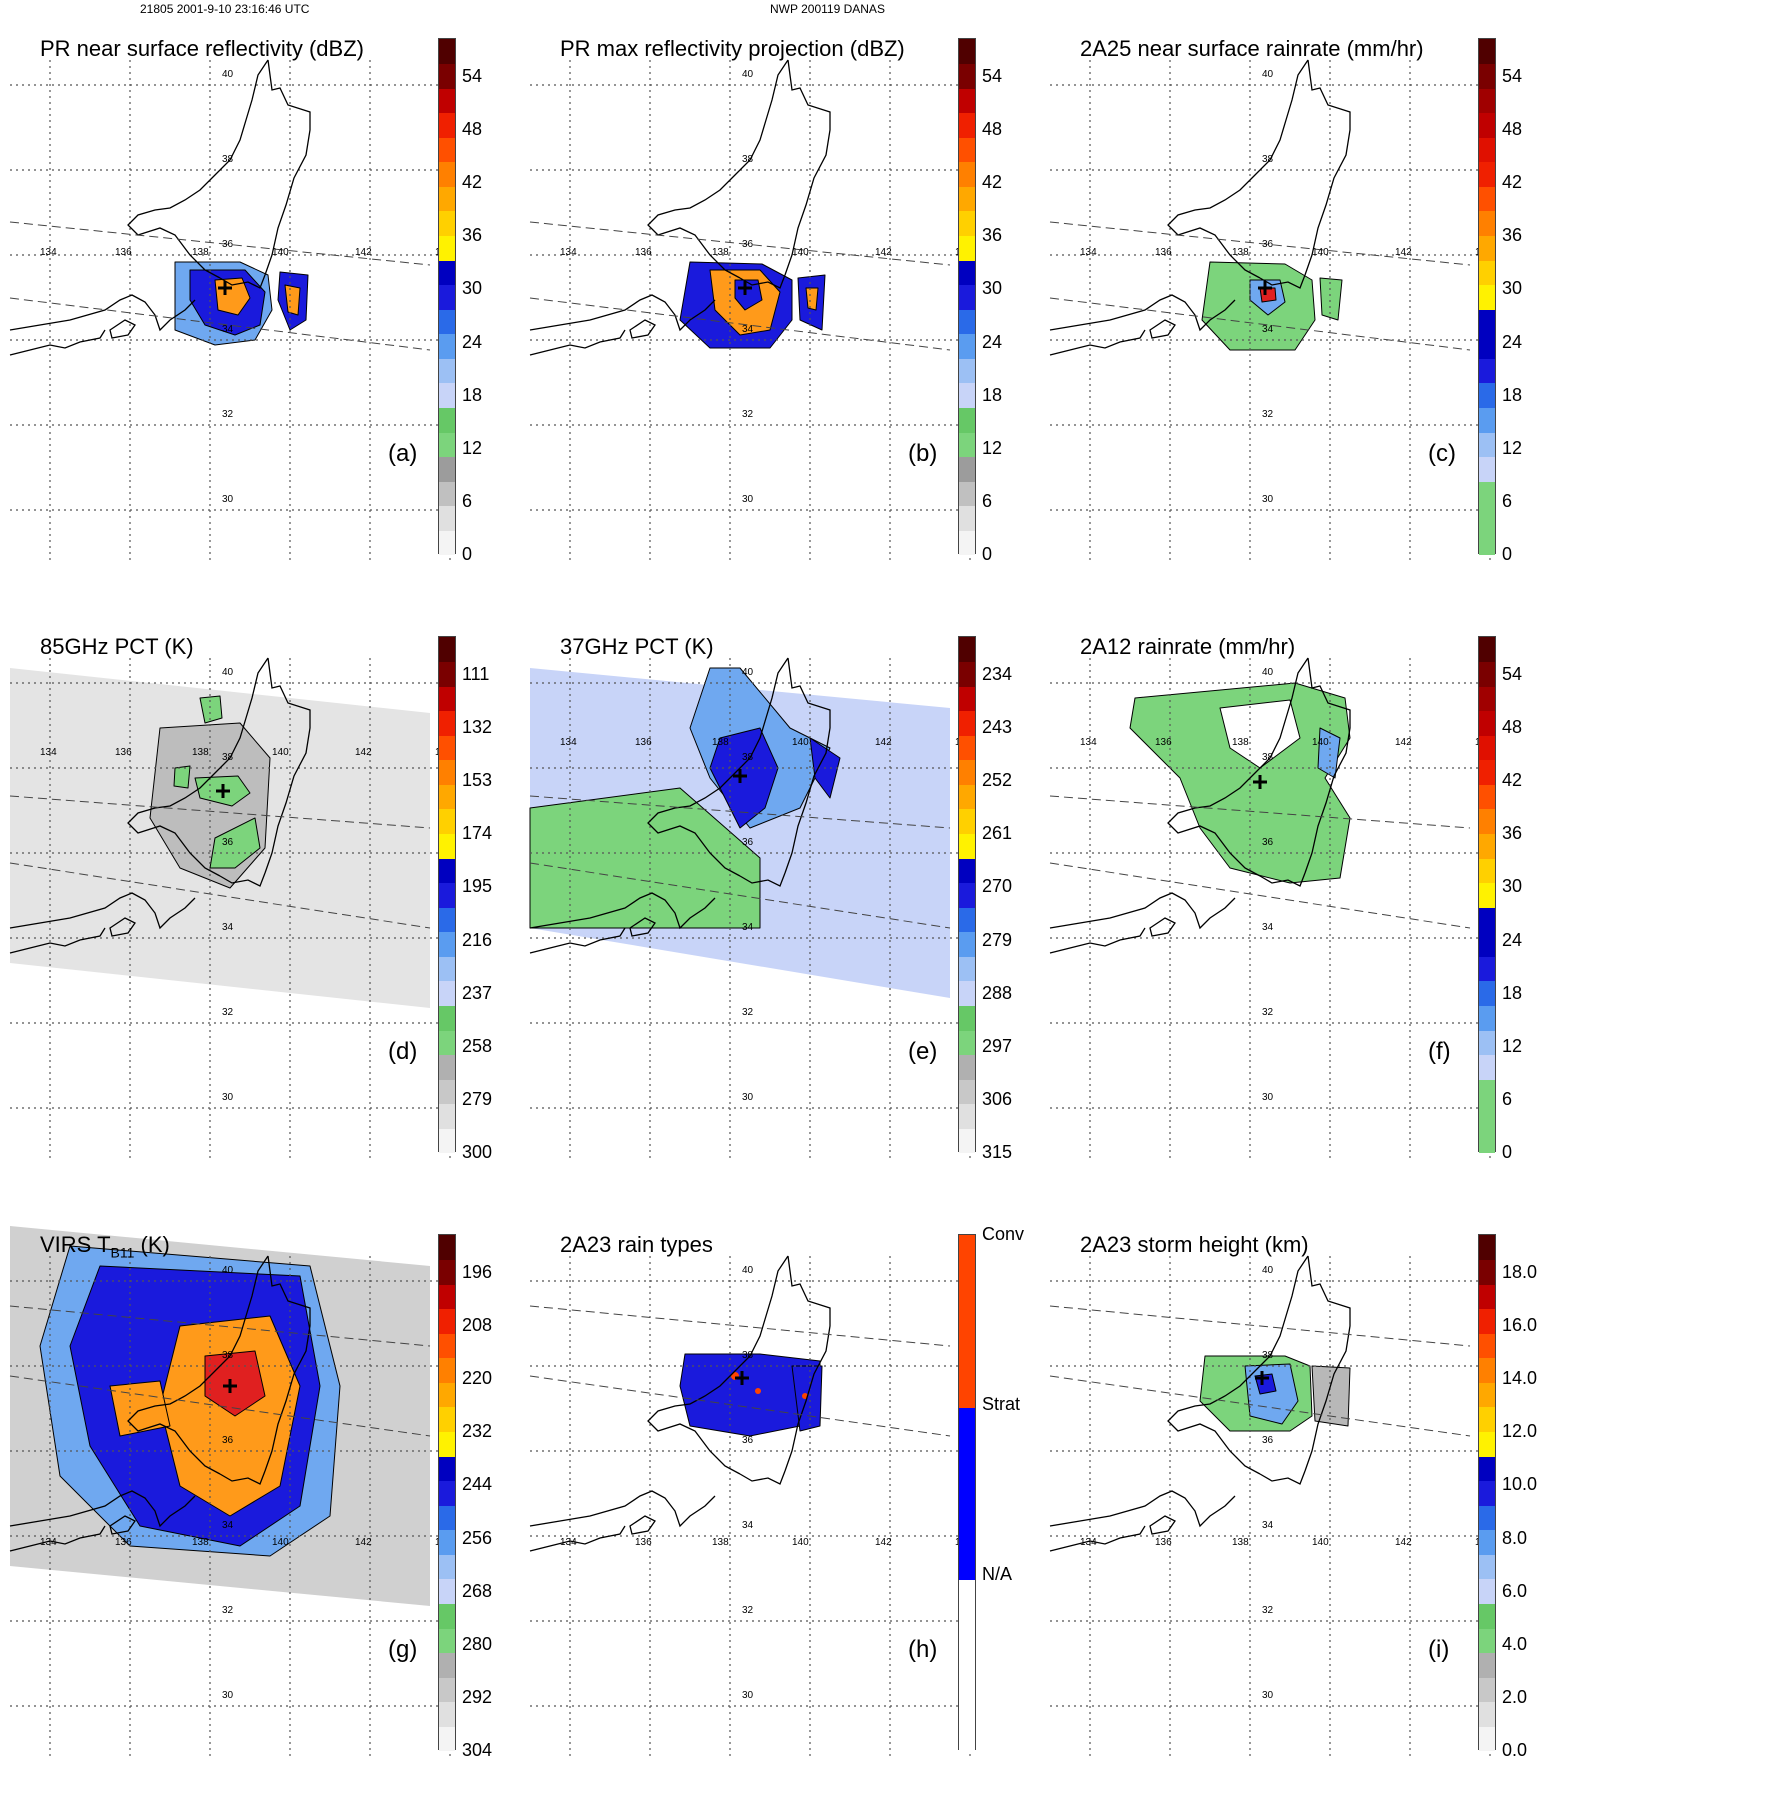 The width and height of the screenshot is (1771, 1796). What do you see at coordinates (235, 1383) in the screenshot?
I see `eye-wall-tops` at bounding box center [235, 1383].